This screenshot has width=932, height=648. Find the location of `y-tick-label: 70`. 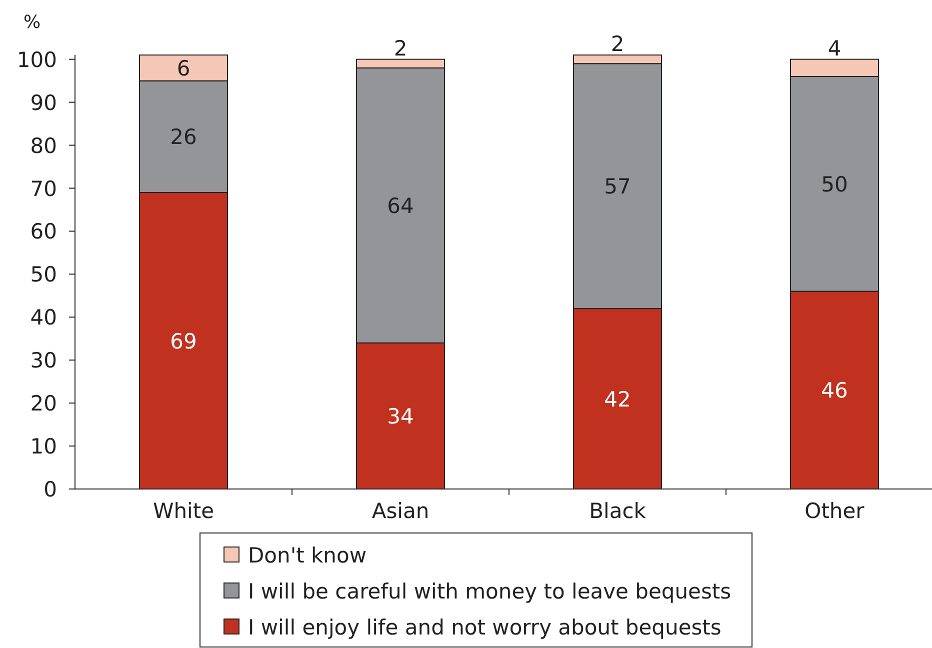

y-tick-label: 70 is located at coordinates (43, 188).